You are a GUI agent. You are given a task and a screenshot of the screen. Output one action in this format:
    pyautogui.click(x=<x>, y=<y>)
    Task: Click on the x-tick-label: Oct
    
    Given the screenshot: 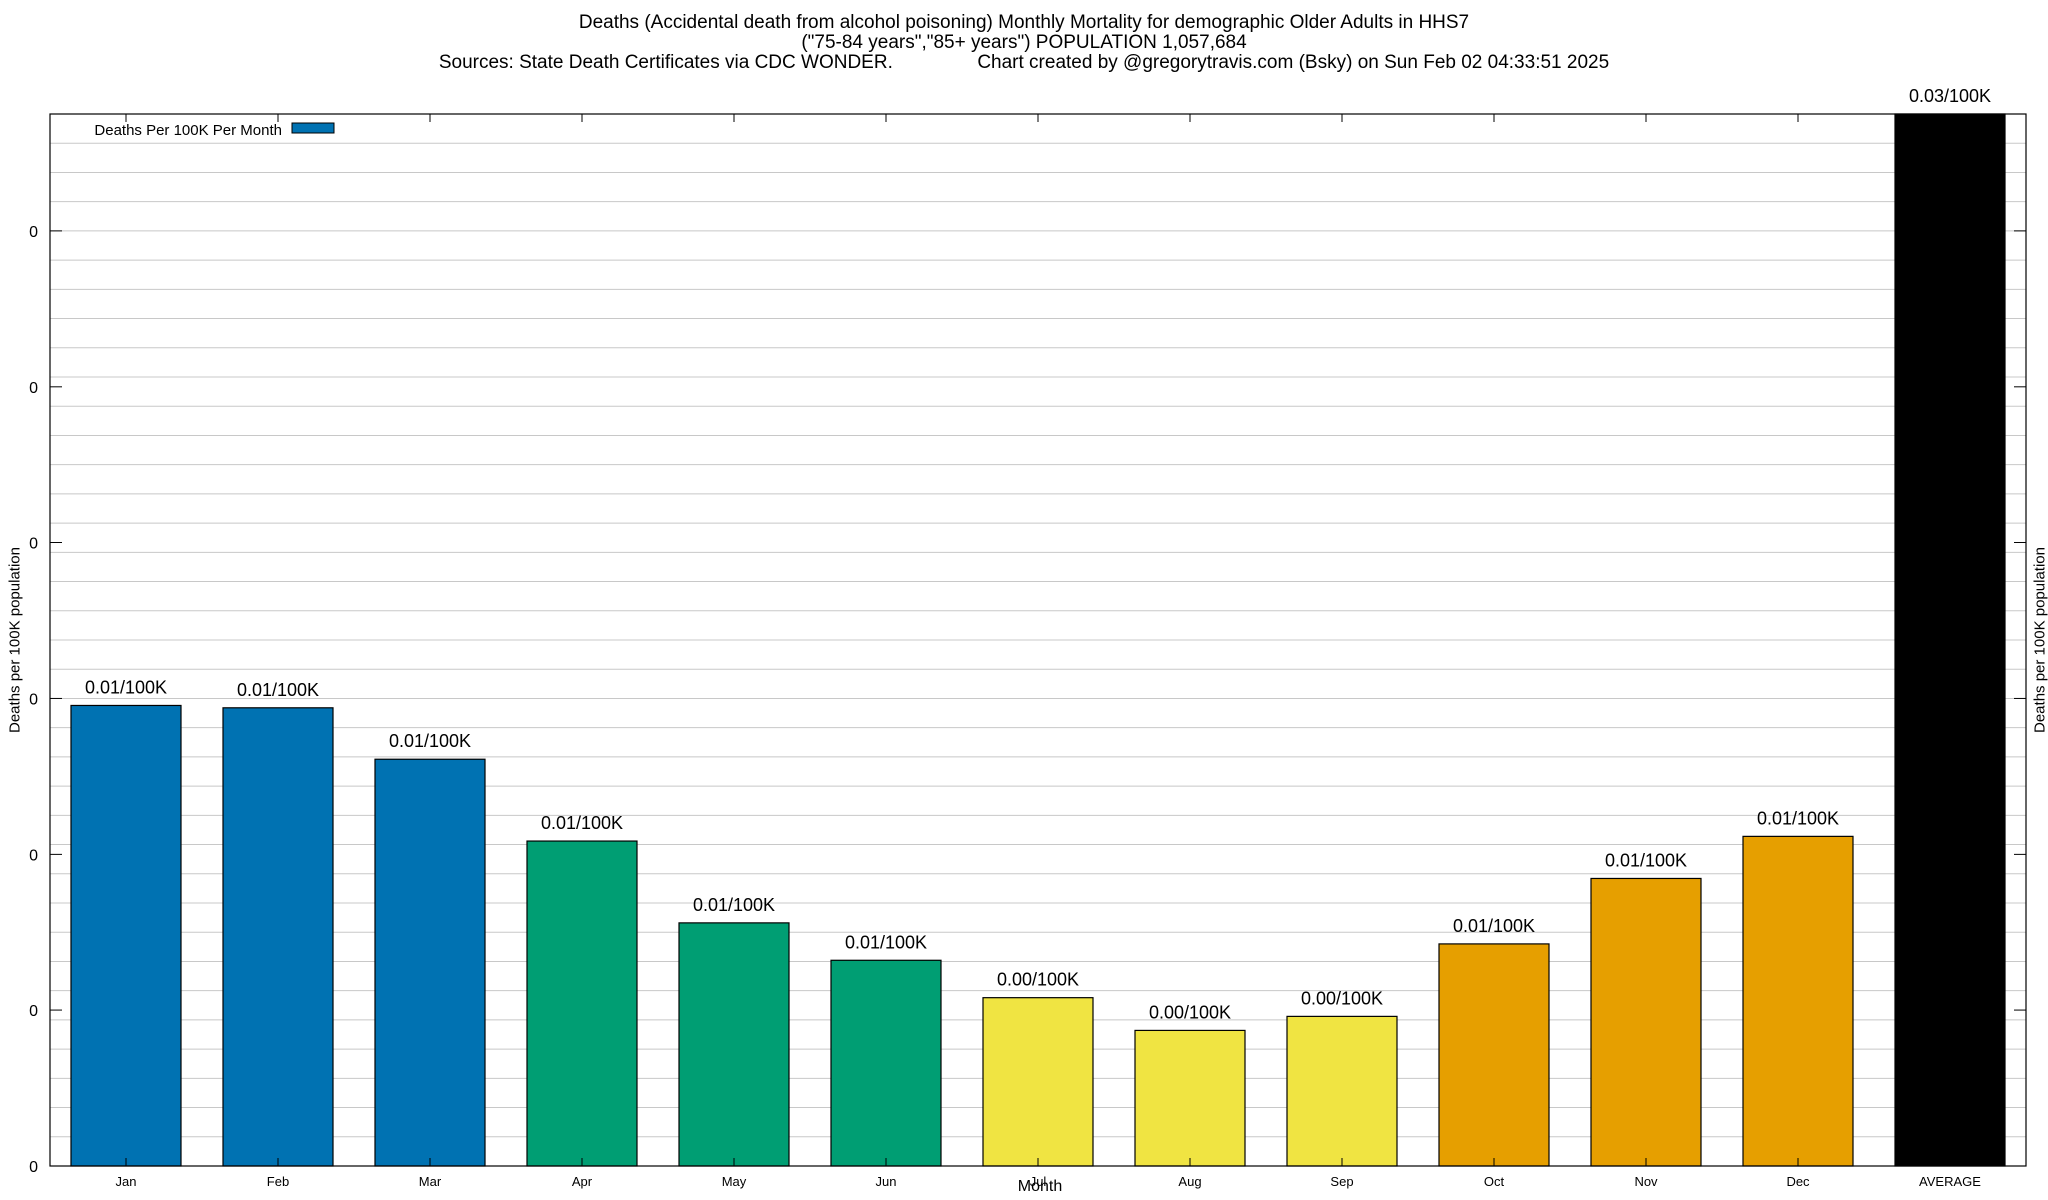 What is the action you would take?
    pyautogui.click(x=1494, y=1181)
    